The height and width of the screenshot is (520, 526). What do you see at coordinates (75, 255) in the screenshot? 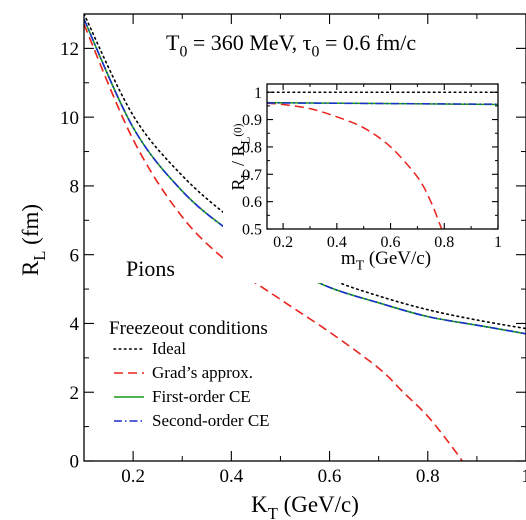
I see `y-tick-label: 6` at bounding box center [75, 255].